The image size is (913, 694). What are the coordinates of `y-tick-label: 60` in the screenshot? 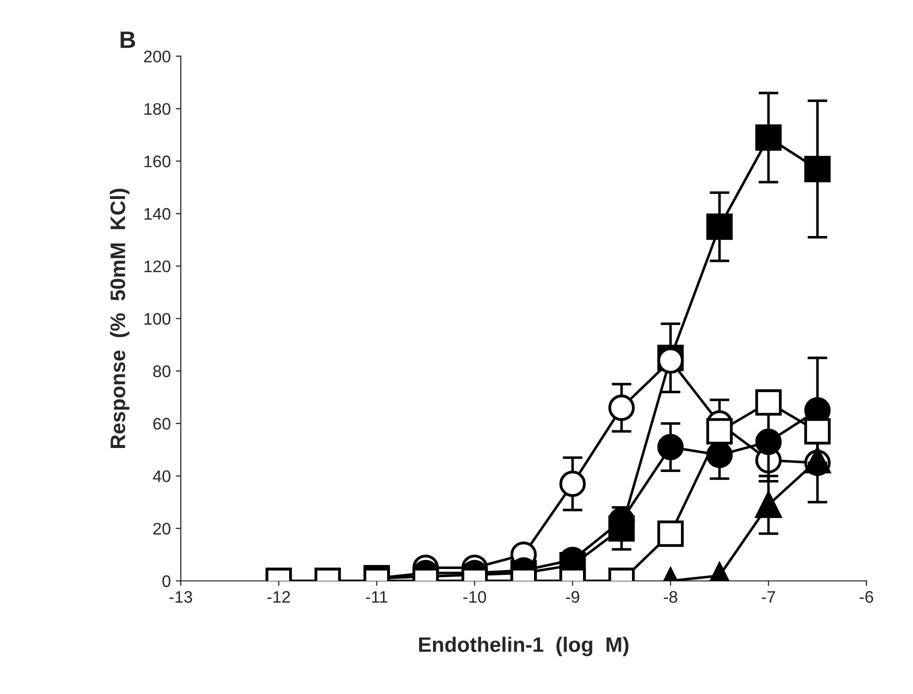 It's located at (161, 424).